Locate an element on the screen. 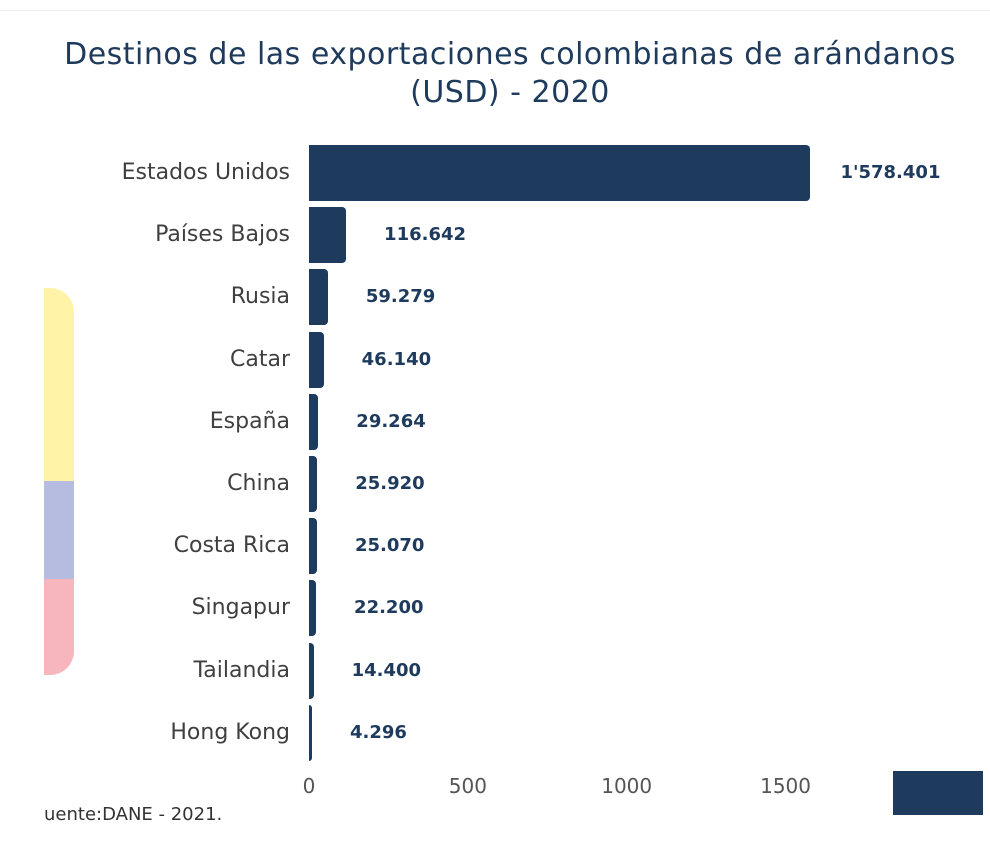 Image resolution: width=990 pixels, height=842 pixels. value-label: 29.264 is located at coordinates (391, 421).